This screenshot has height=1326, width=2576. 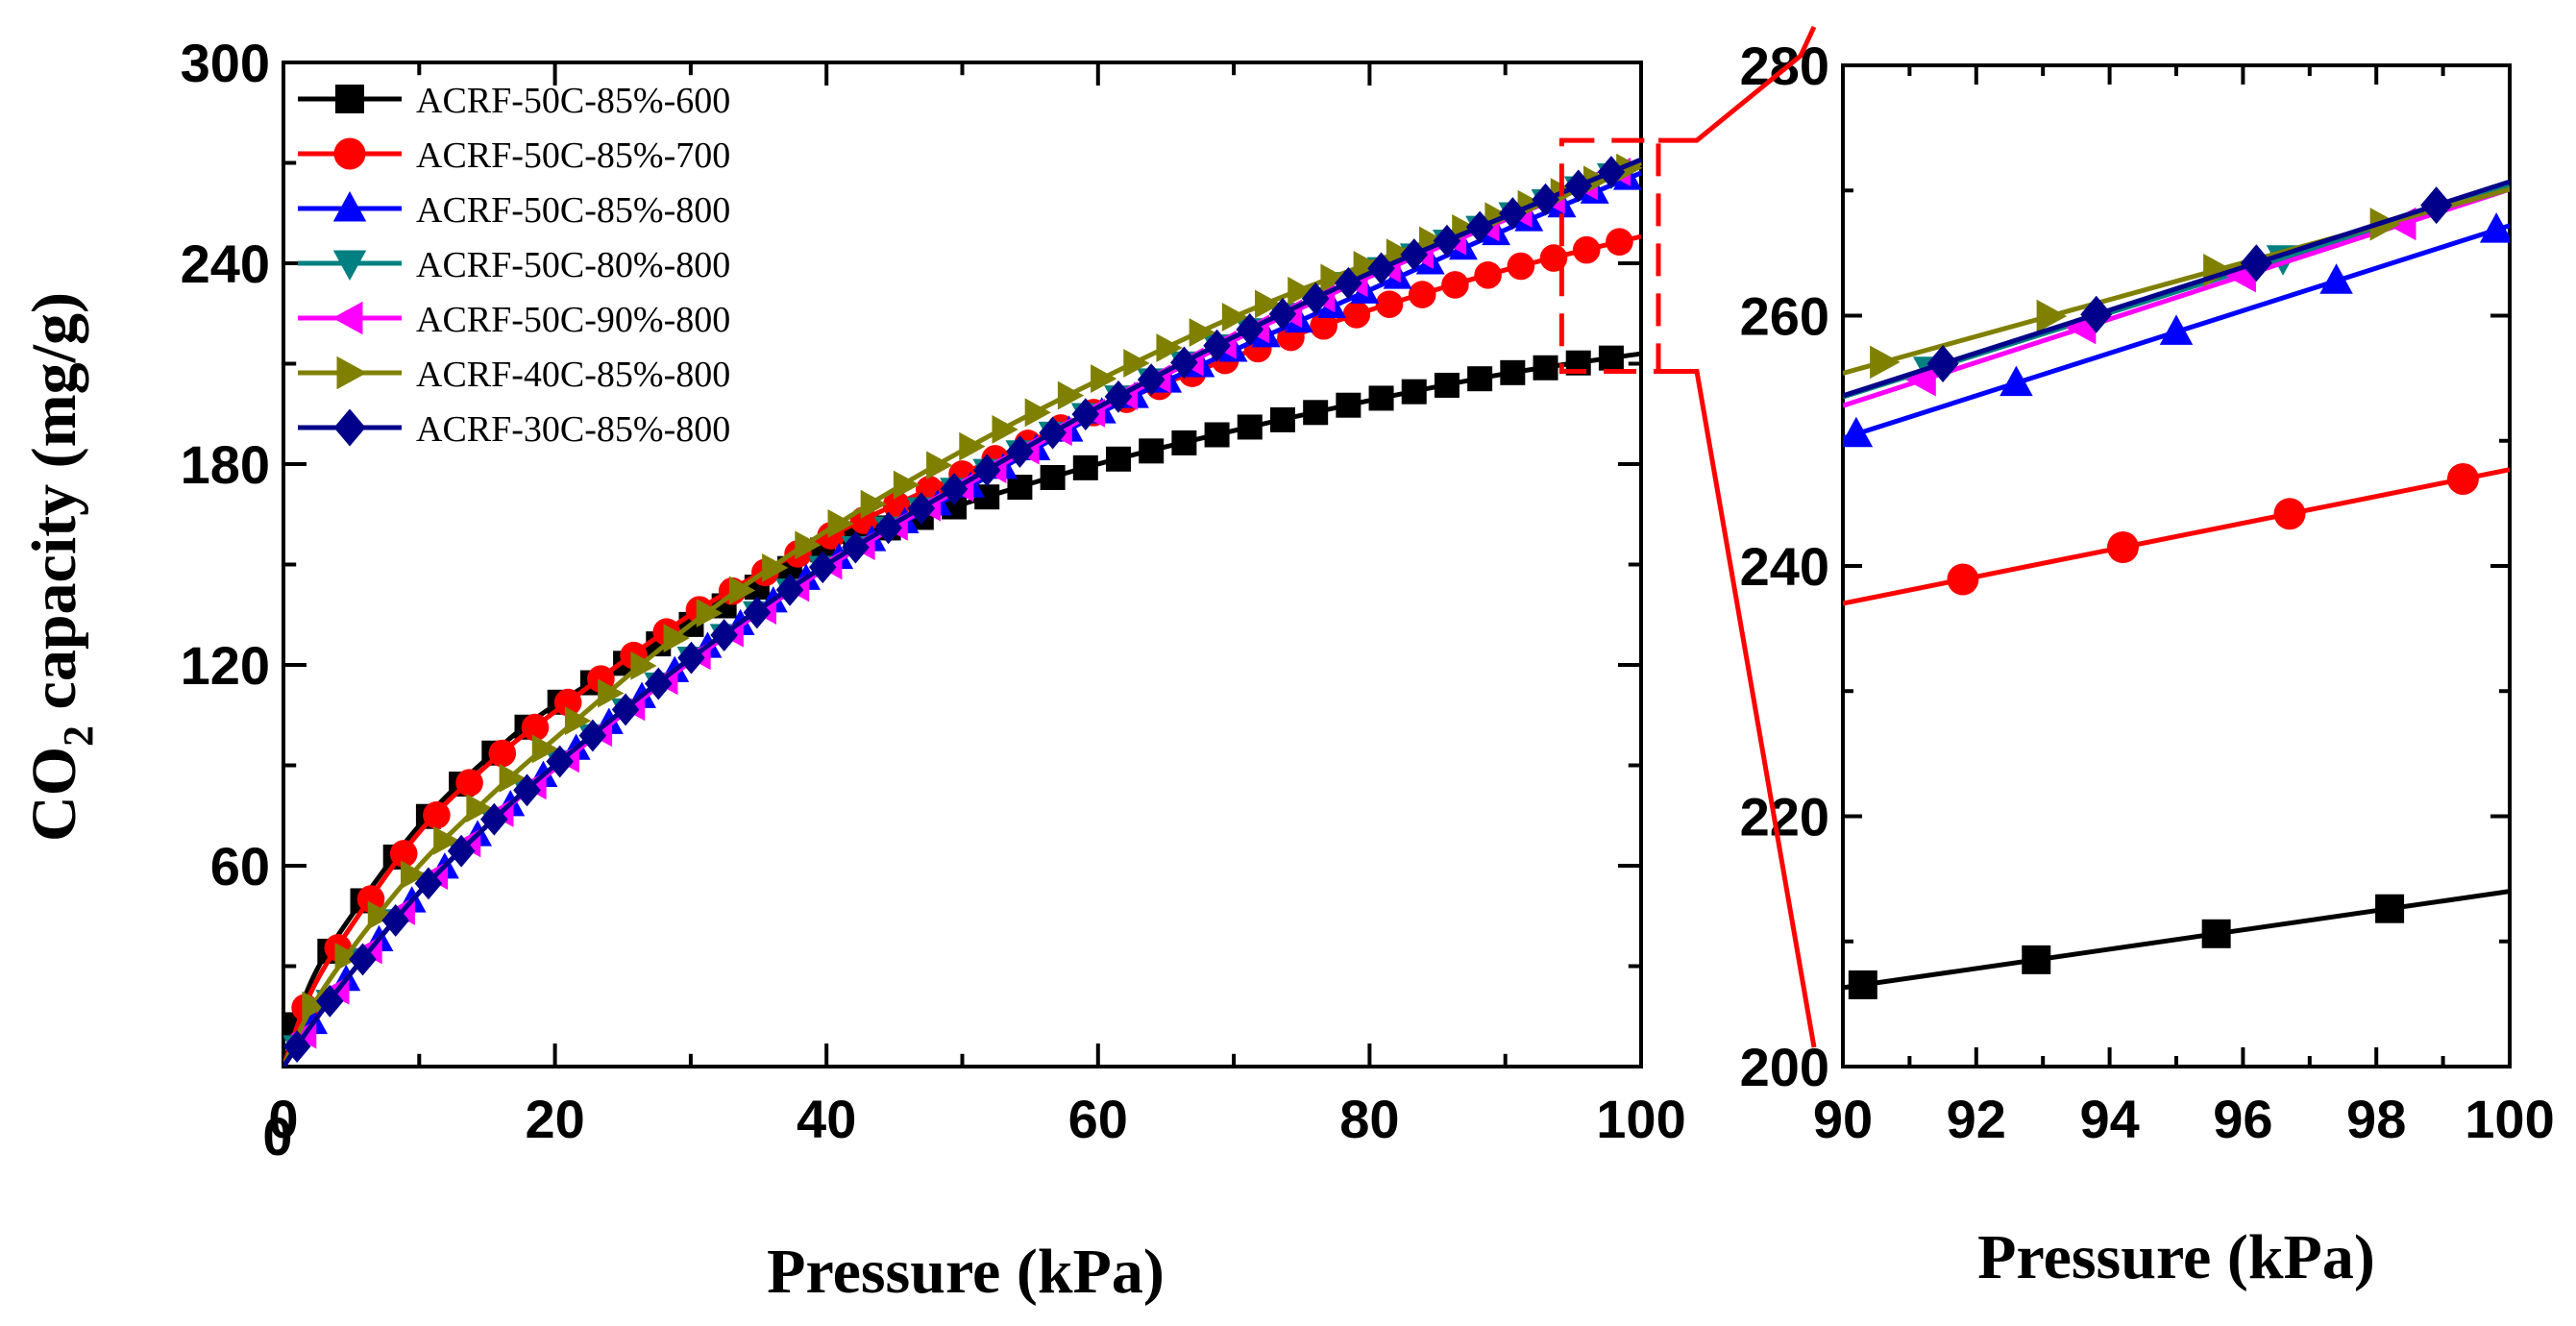 I want to click on main-x-tick-label: 0, so click(x=283, y=1119).